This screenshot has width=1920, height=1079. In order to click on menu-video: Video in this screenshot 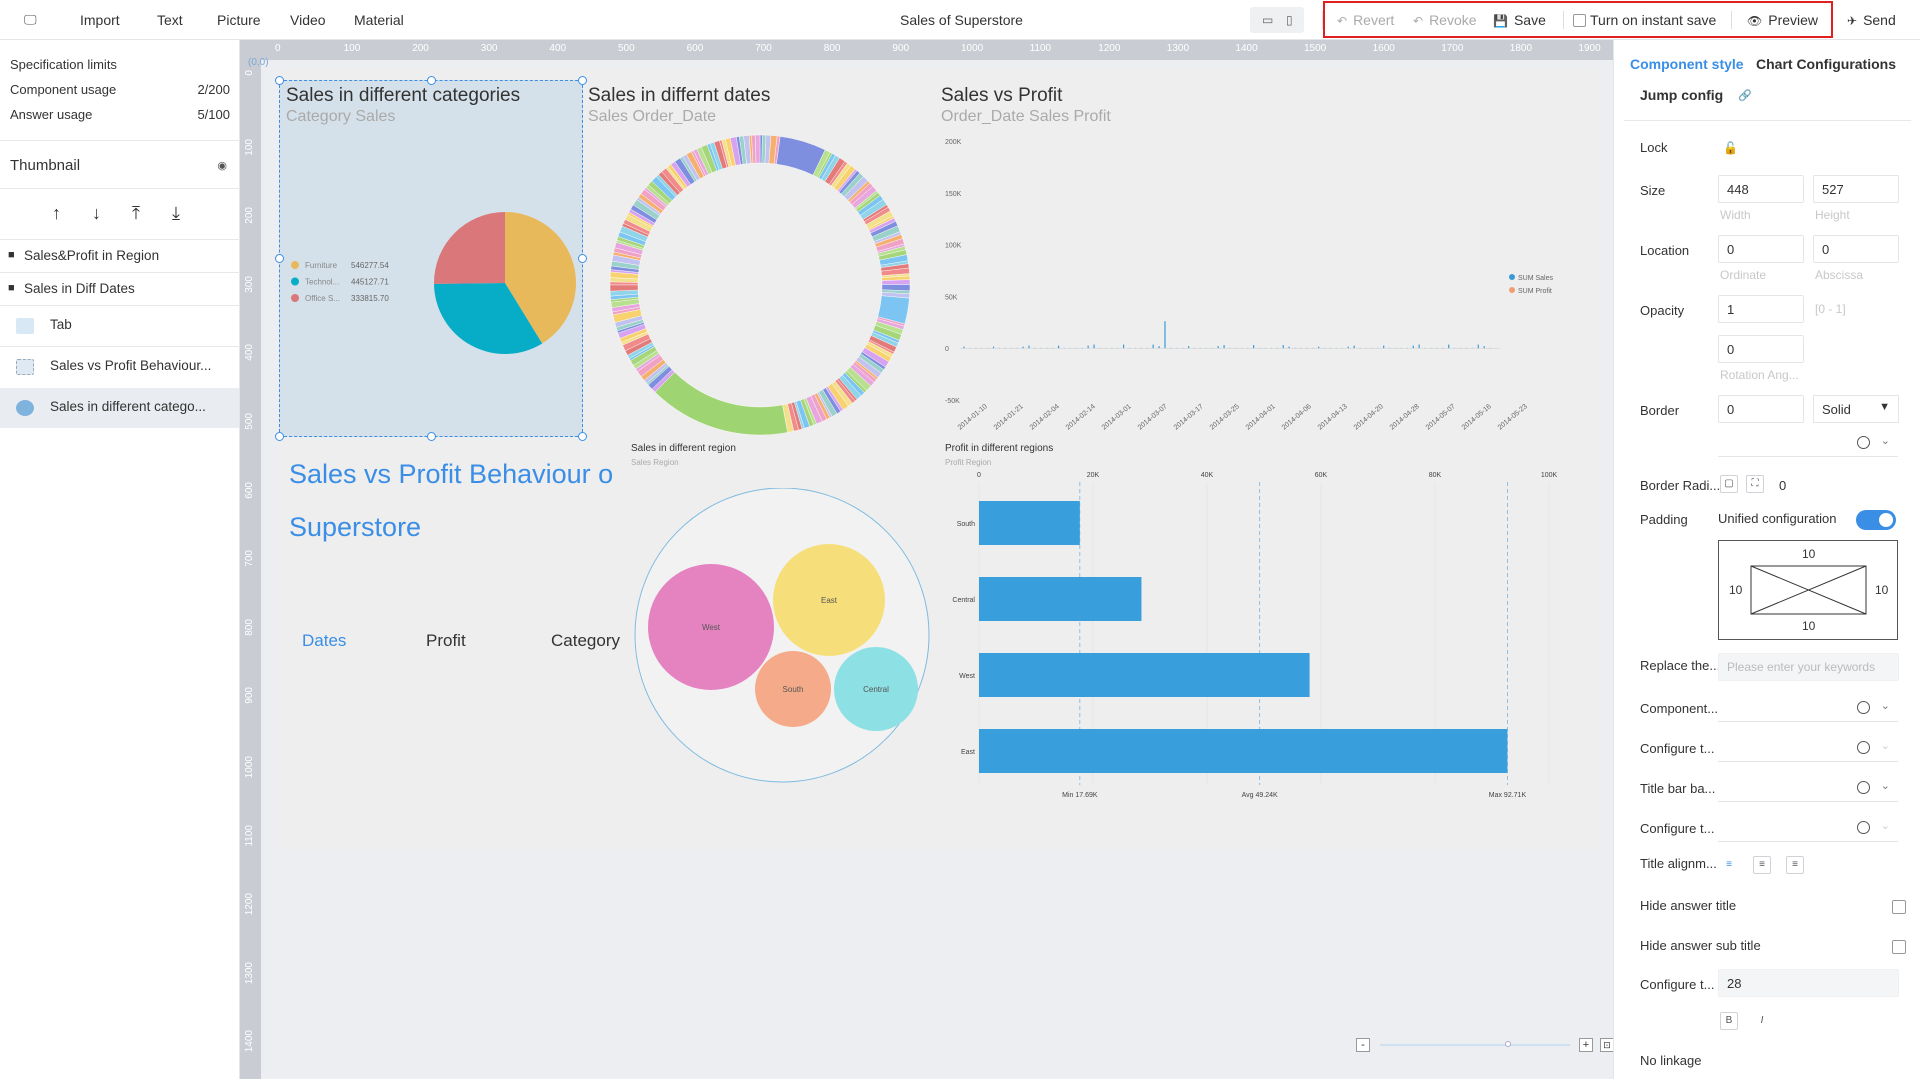, I will do `click(308, 20)`.